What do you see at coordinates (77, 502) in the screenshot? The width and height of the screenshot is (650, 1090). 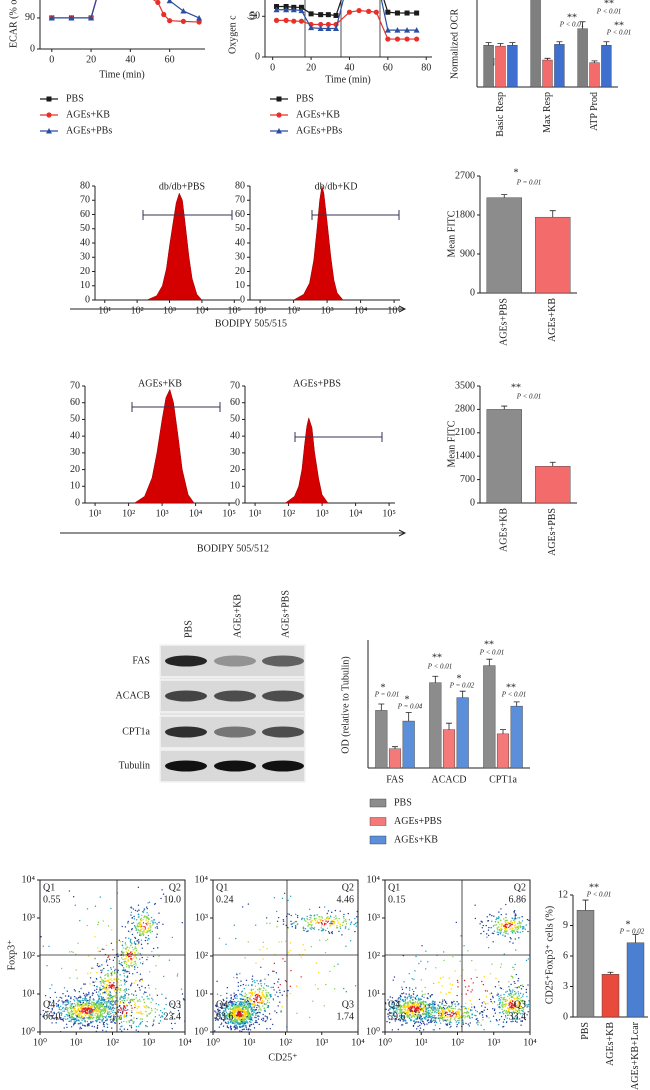 I see `y-tick-label: 0` at bounding box center [77, 502].